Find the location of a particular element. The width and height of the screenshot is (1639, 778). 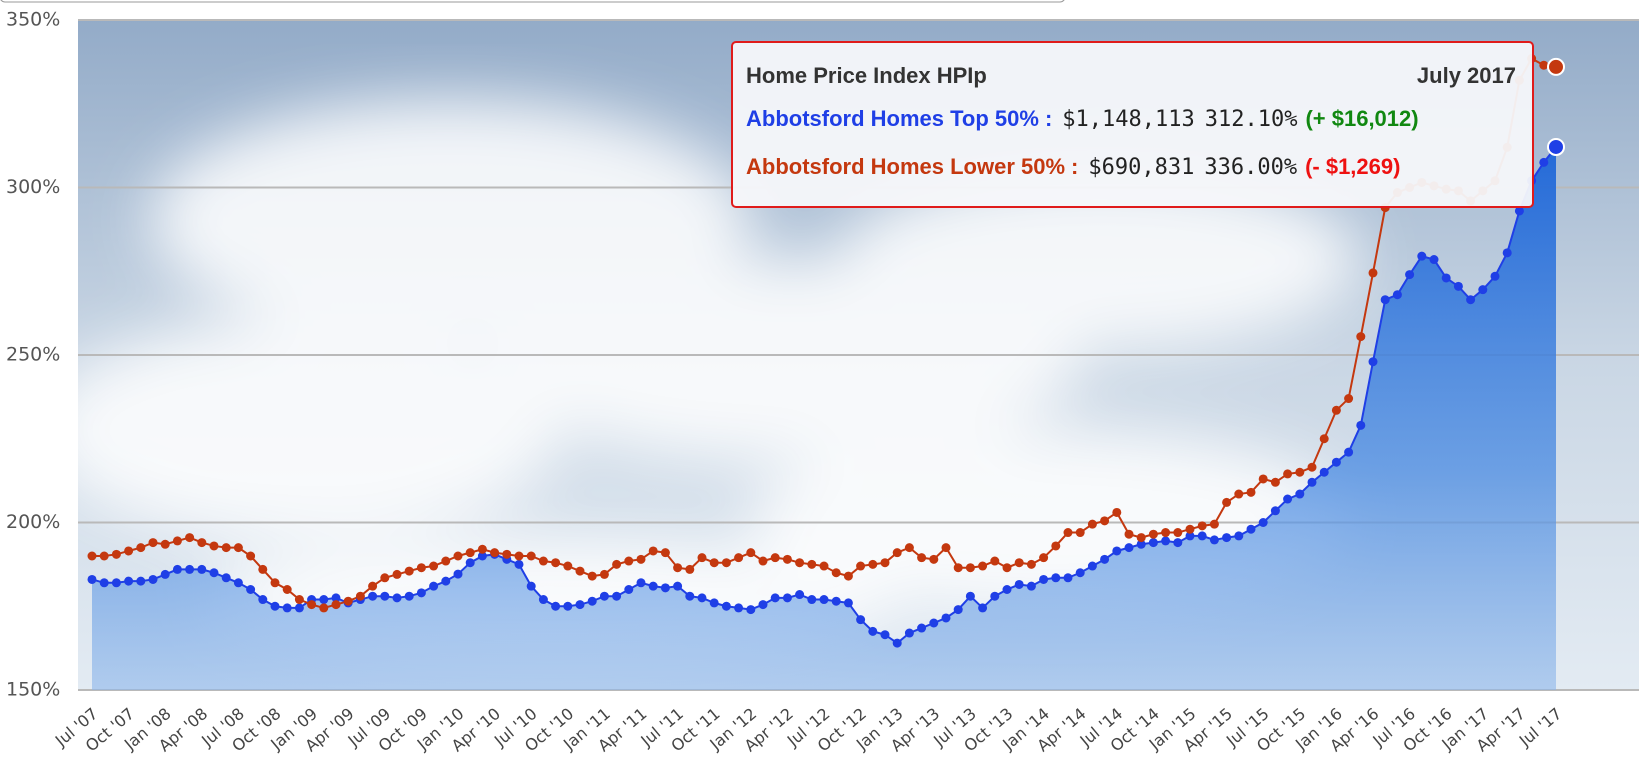

series-name: Abbotsford Homes Lower 50% is located at coordinates (905, 166).